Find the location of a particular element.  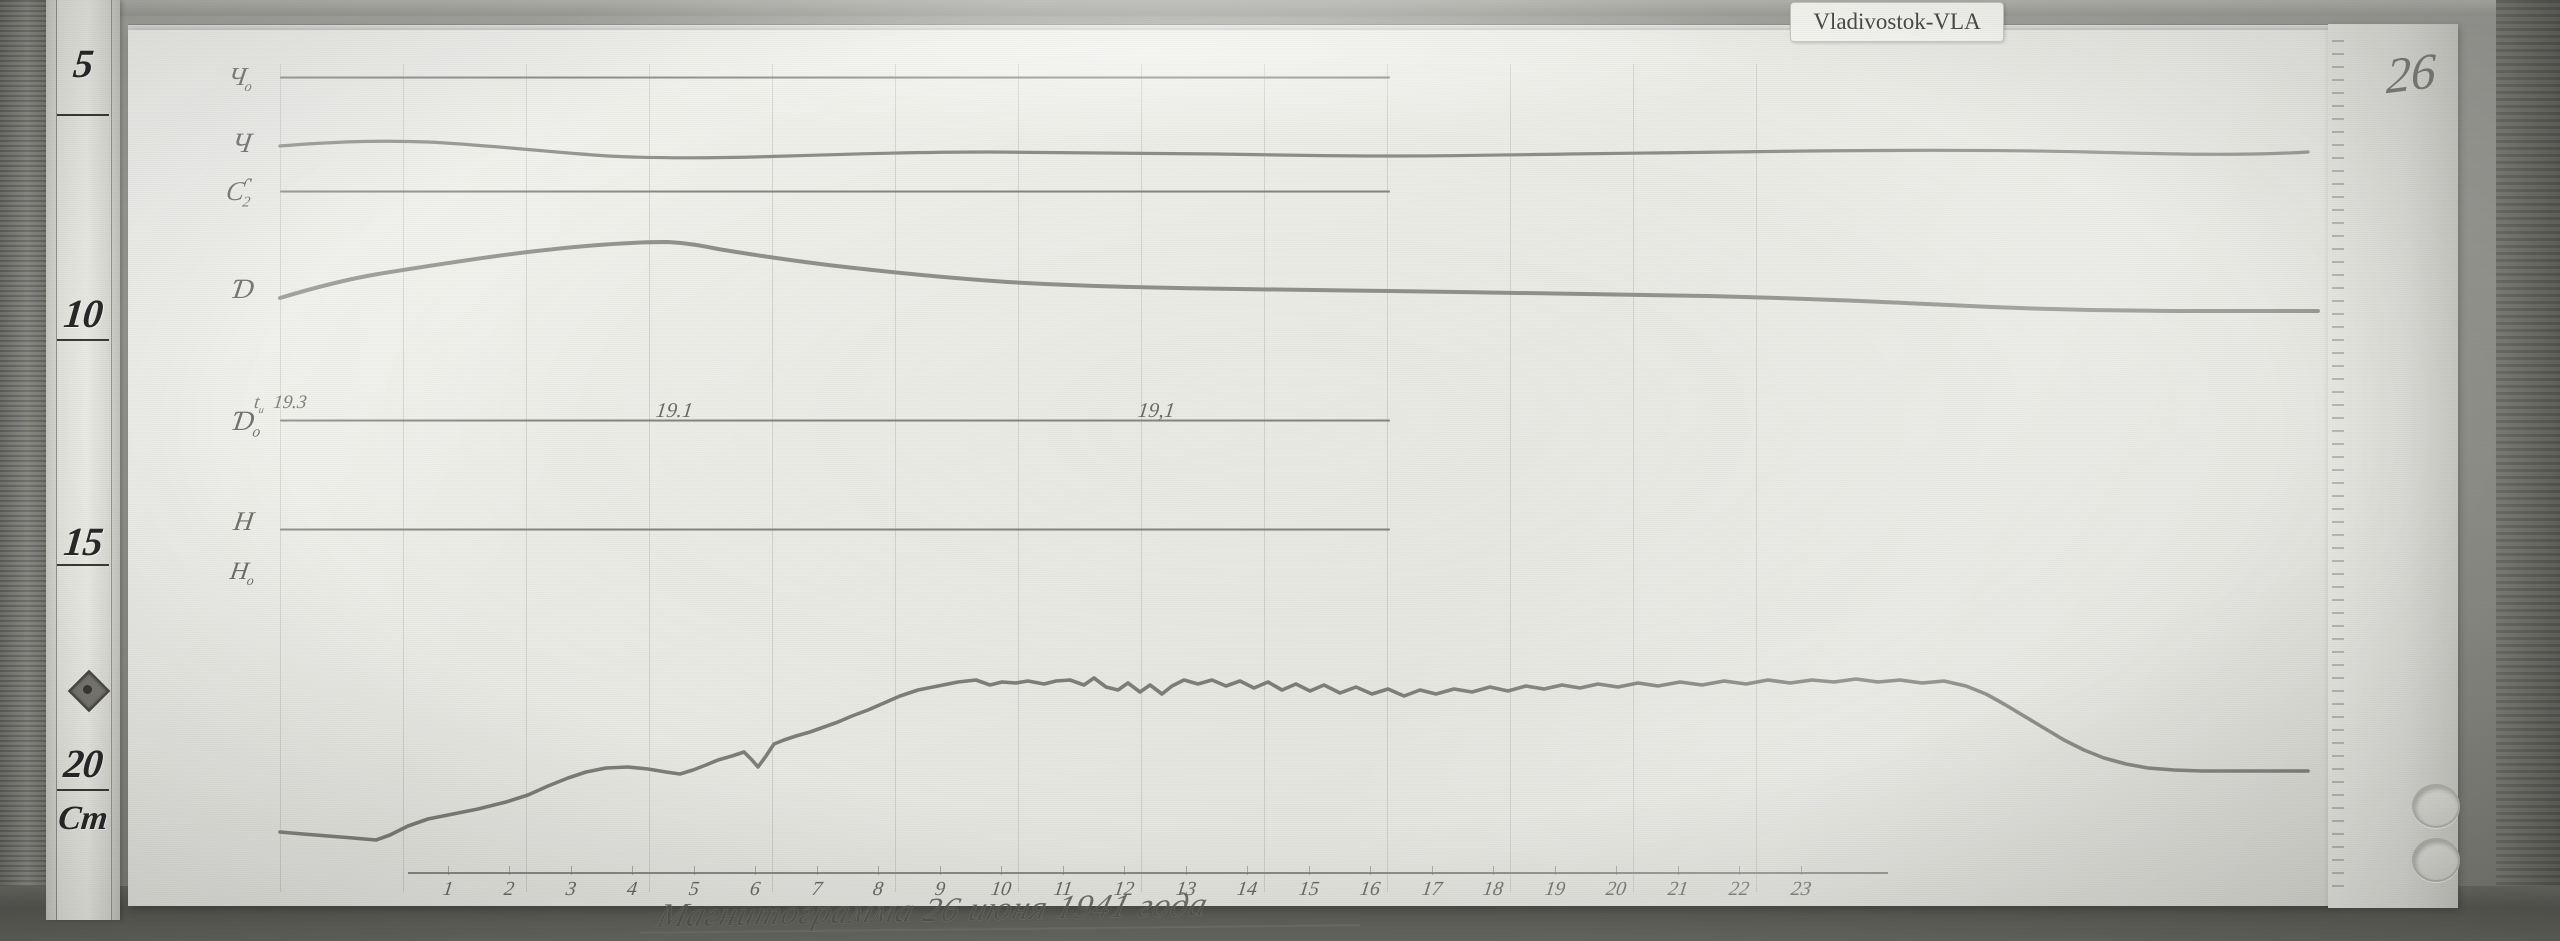

ylabel-h-zero: Ho is located at coordinates (242, 573).